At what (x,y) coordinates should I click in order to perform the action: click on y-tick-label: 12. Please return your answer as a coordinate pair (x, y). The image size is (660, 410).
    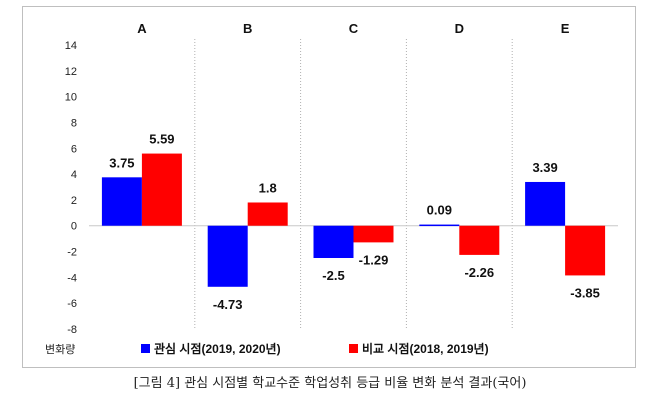
    Looking at the image, I should click on (71, 72).